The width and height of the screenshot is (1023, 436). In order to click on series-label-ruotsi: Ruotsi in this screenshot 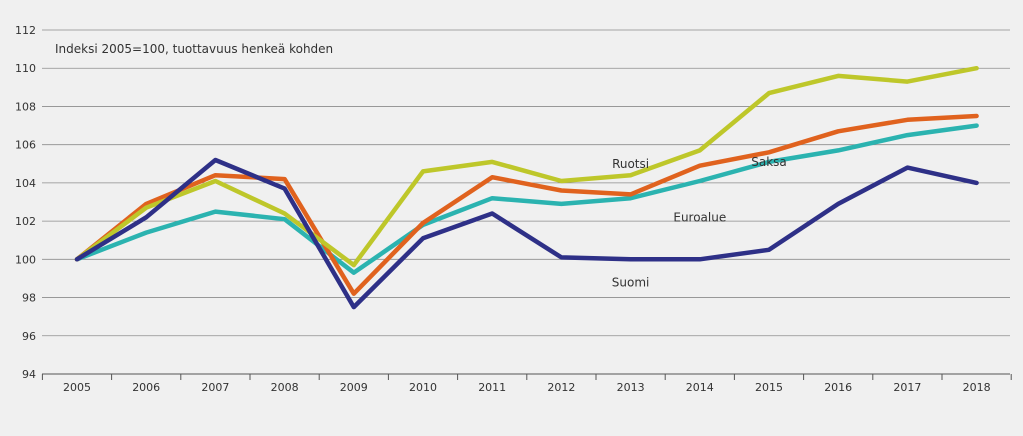, I will do `click(630, 164)`.